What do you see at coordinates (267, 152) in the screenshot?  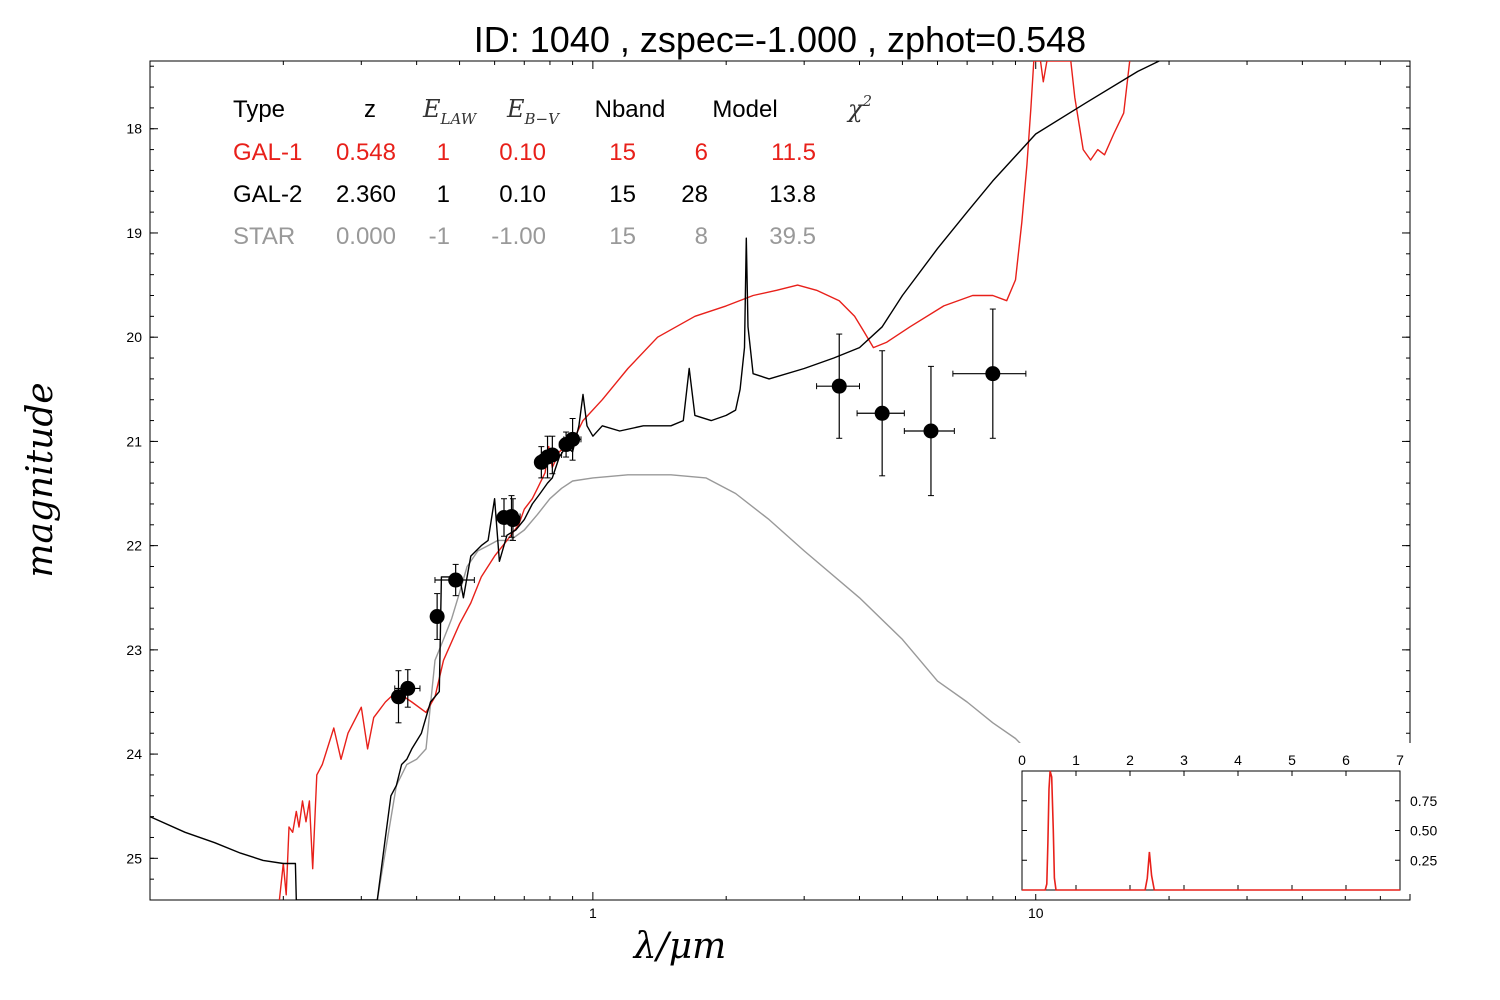 I see `table-cell: GAL-1` at bounding box center [267, 152].